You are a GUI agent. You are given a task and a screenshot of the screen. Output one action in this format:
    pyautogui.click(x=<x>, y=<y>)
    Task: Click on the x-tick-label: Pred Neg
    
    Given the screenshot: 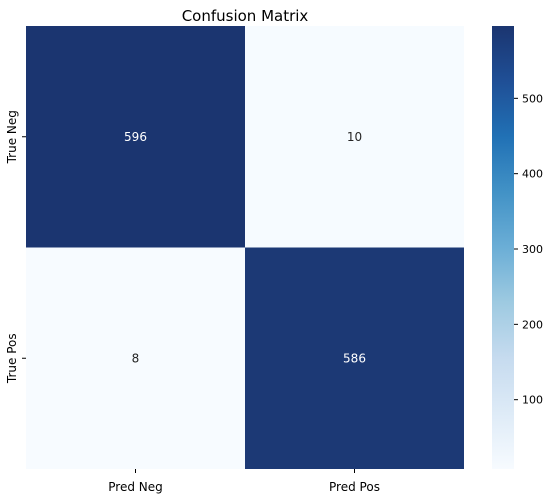 What is the action you would take?
    pyautogui.click(x=135, y=487)
    